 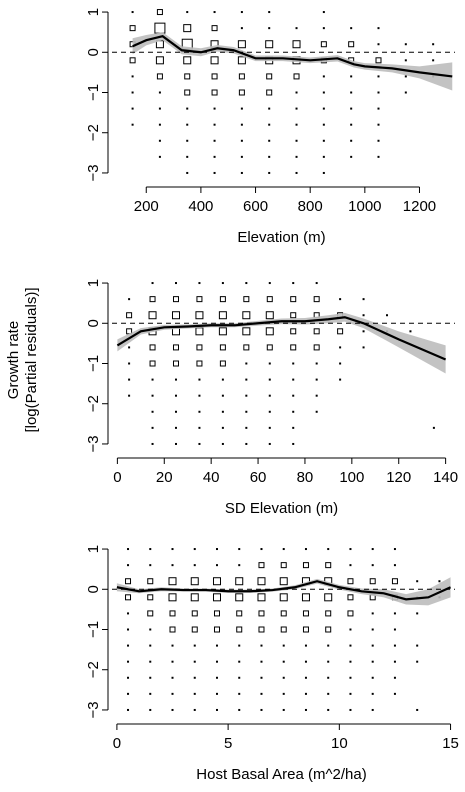 I want to click on x-tick-label: 600, so click(x=255, y=206).